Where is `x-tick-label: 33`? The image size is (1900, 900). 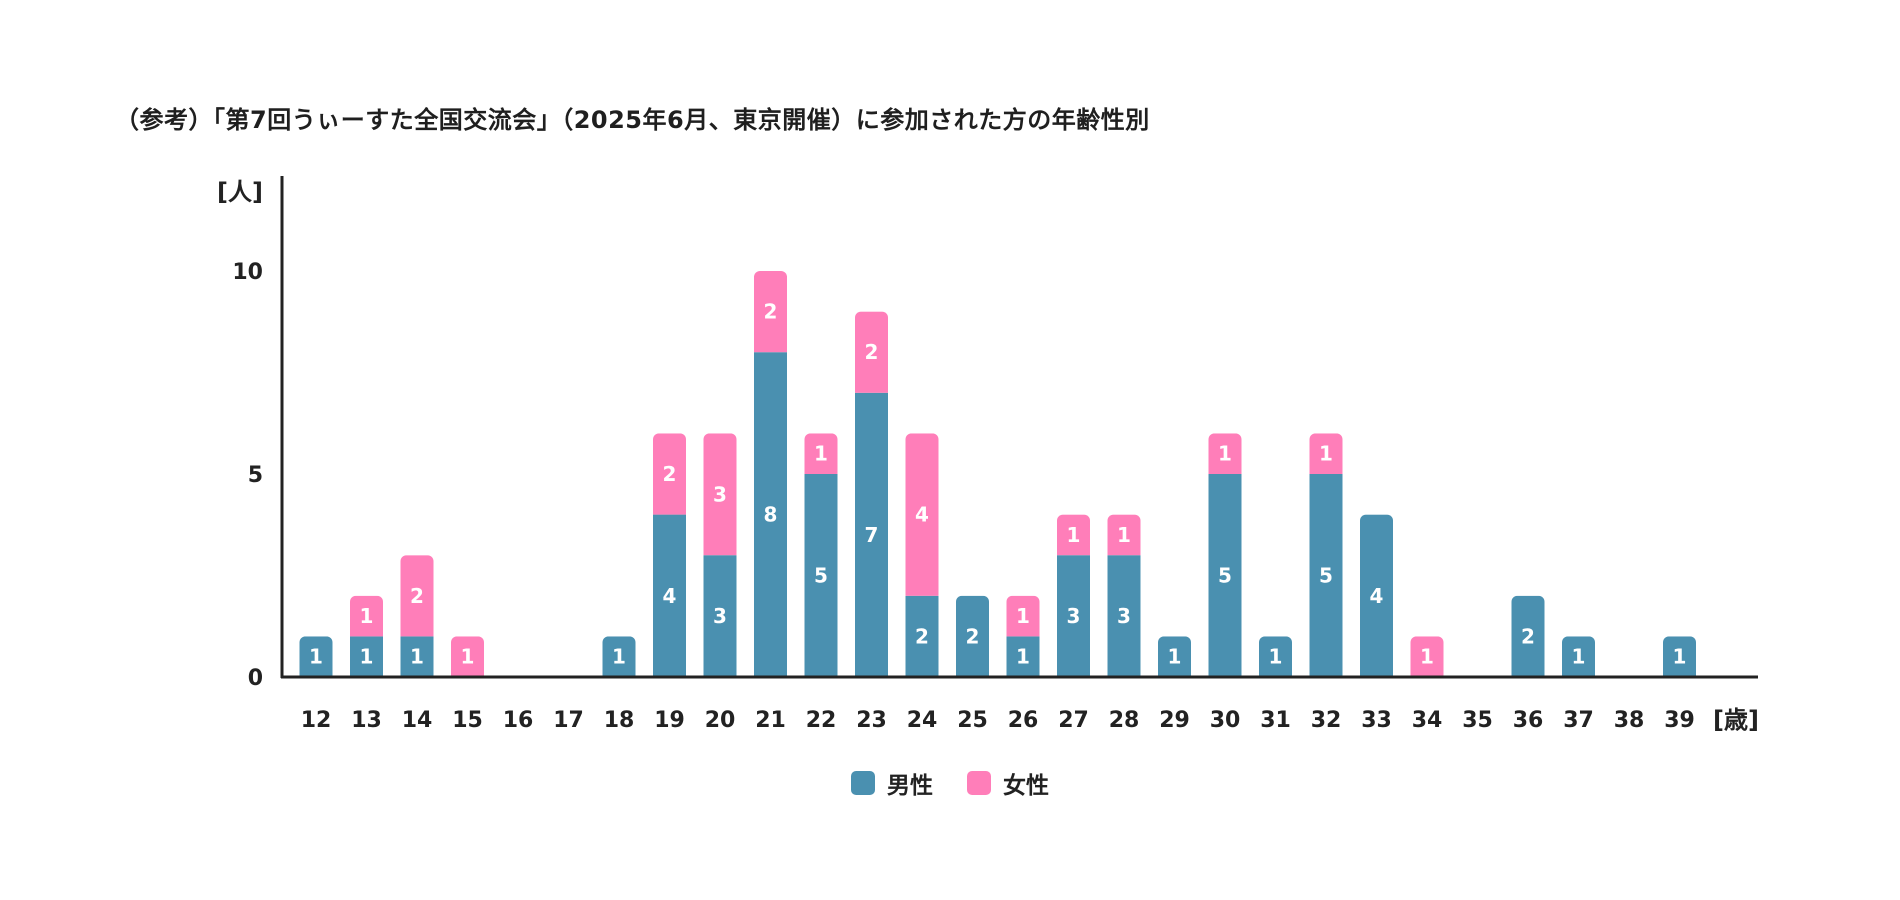 x-tick-label: 33 is located at coordinates (1376, 720).